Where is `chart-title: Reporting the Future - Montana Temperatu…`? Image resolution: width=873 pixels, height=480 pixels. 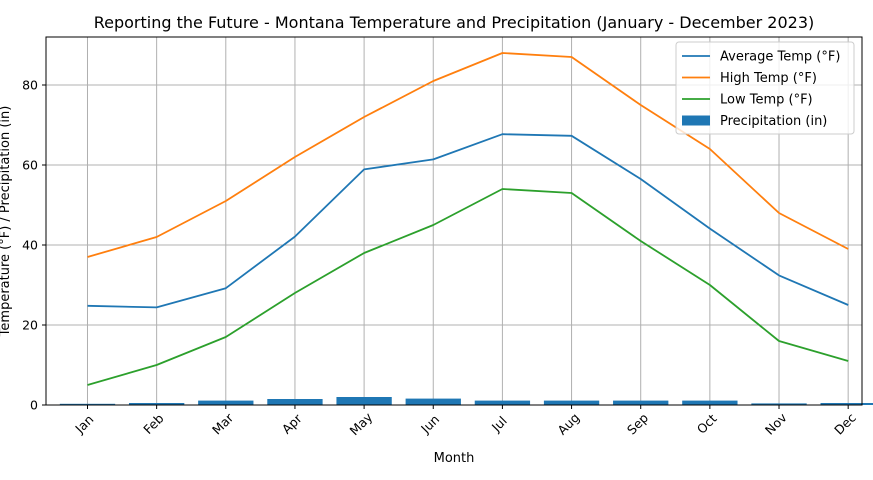 chart-title: Reporting the Future - Montana Temperatu… is located at coordinates (454, 22).